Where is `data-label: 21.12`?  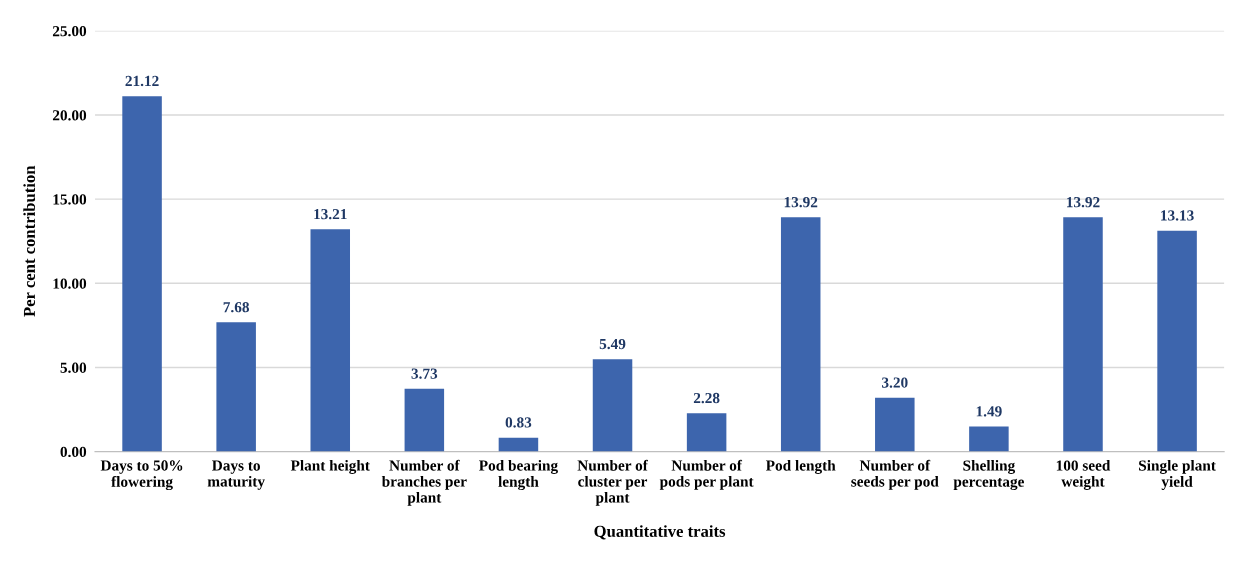
data-label: 21.12 is located at coordinates (142, 81).